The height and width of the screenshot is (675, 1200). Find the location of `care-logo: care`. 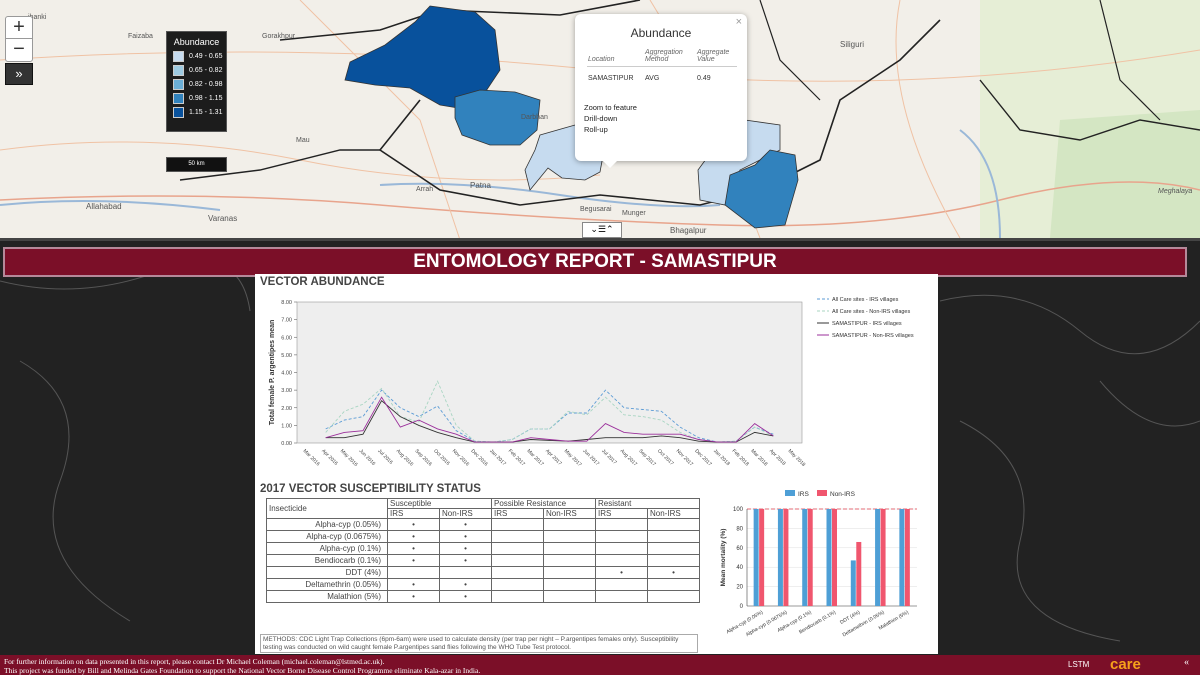

care-logo: care is located at coordinates (1125, 664).